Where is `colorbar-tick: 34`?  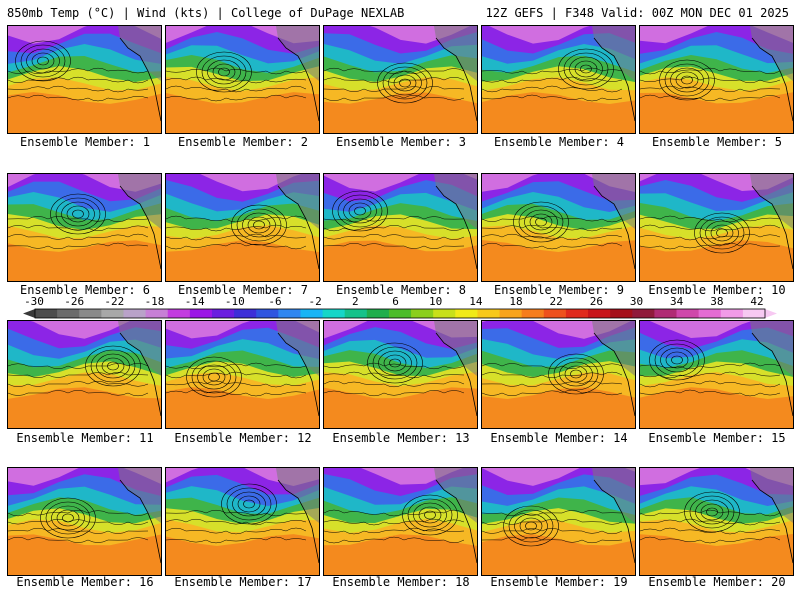 colorbar-tick: 34 is located at coordinates (677, 301).